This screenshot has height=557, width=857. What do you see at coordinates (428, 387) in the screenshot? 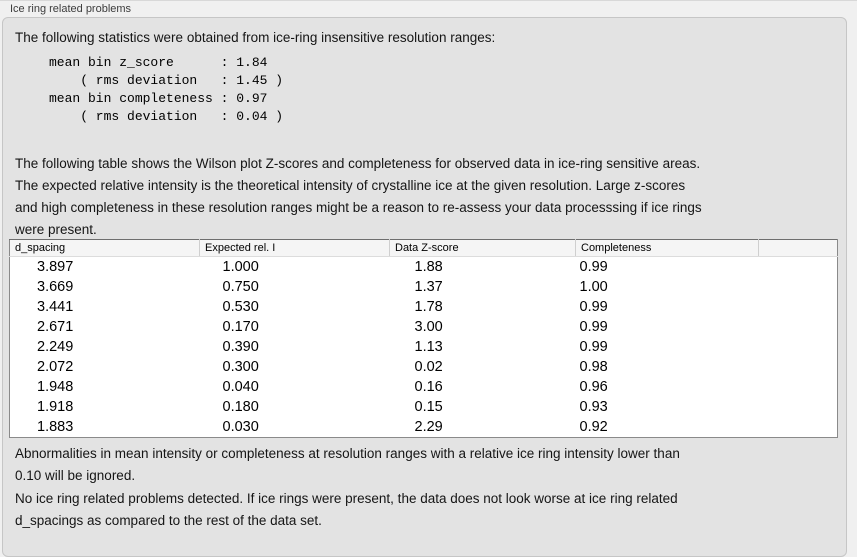
I see `table-cell: 0.16` at bounding box center [428, 387].